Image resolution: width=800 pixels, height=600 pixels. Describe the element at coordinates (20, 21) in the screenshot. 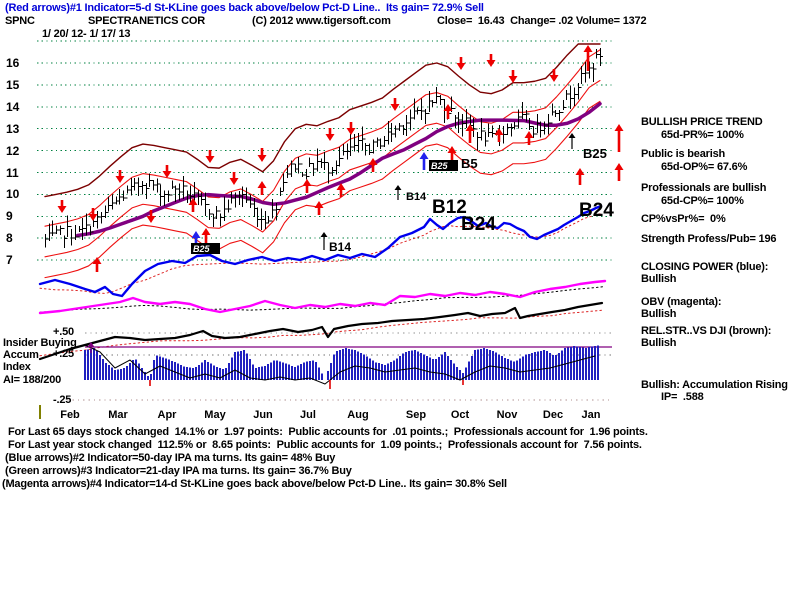

I see `ticker-symbol: SPNC` at that location.